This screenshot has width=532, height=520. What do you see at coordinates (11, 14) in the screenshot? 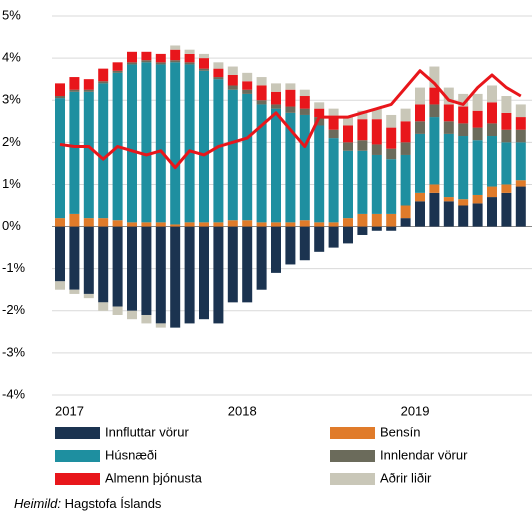
I see `y-tick-label: 5%` at bounding box center [11, 14].